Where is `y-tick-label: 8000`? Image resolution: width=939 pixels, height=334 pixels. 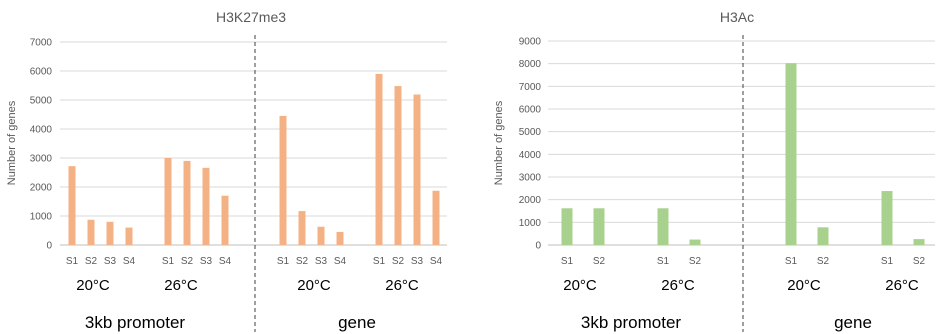
y-tick-label: 8000 is located at coordinates (530, 64).